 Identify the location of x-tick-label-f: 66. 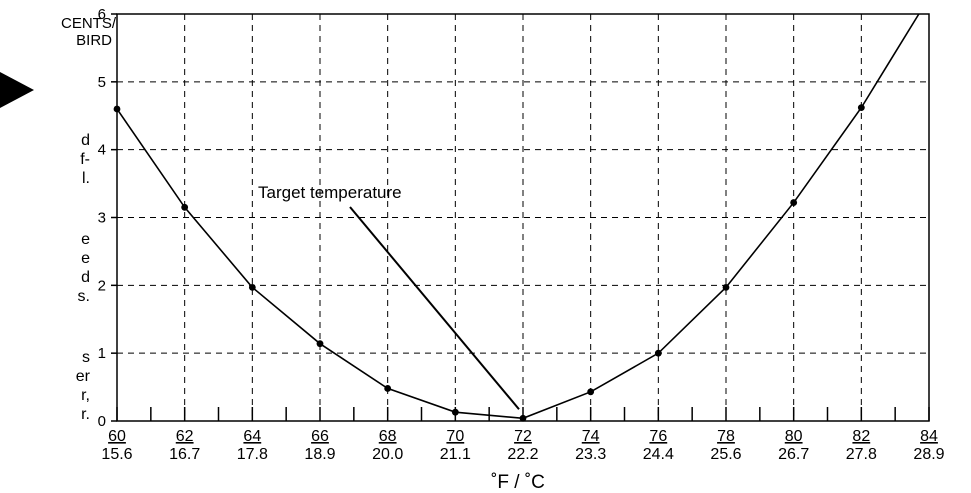
(320, 436).